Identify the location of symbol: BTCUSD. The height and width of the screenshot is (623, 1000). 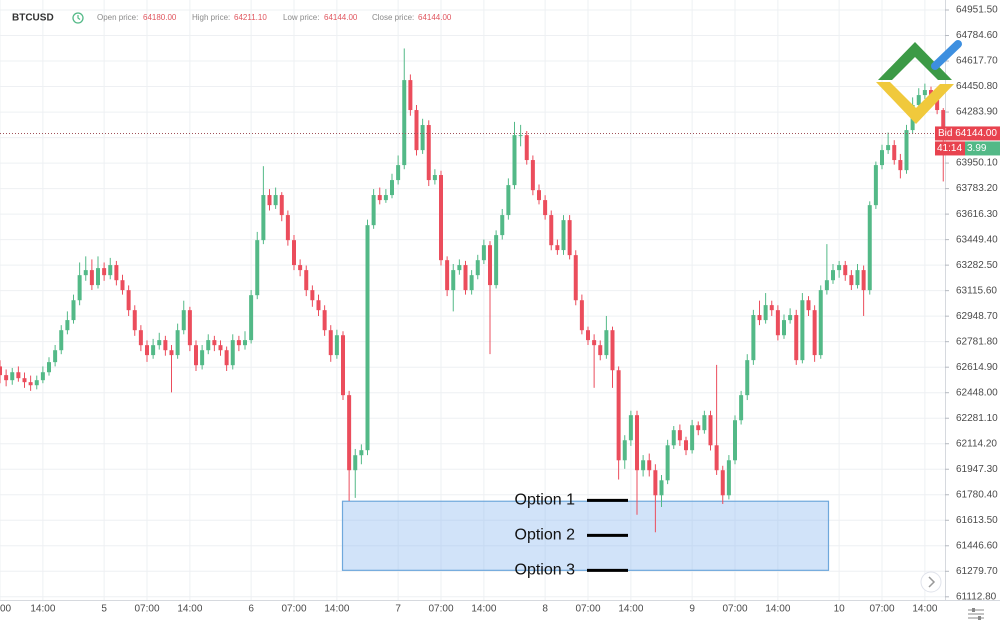
(33, 18).